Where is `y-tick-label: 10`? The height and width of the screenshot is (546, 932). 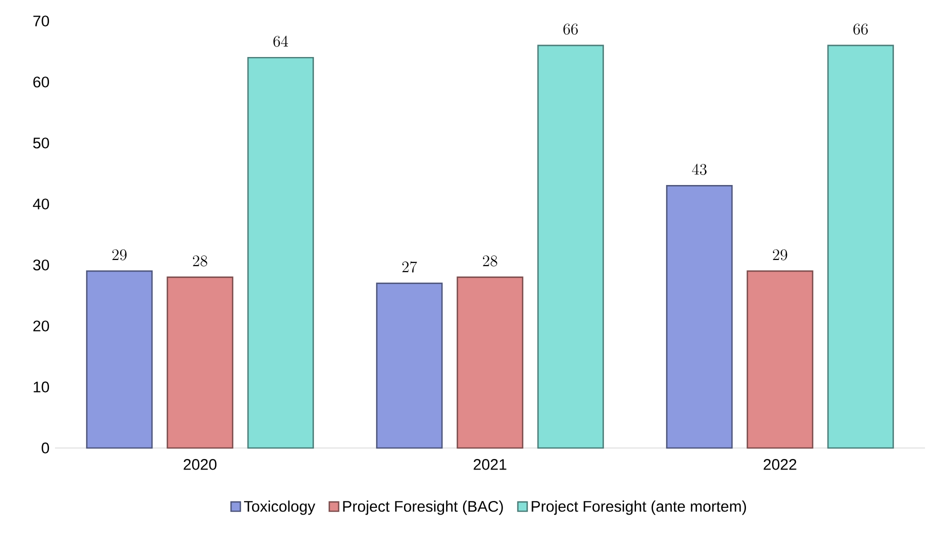 y-tick-label: 10 is located at coordinates (42, 387).